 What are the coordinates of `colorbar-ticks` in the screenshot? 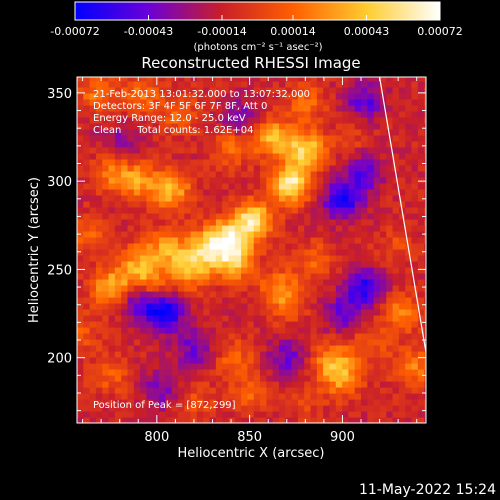 It's located at (257, 17).